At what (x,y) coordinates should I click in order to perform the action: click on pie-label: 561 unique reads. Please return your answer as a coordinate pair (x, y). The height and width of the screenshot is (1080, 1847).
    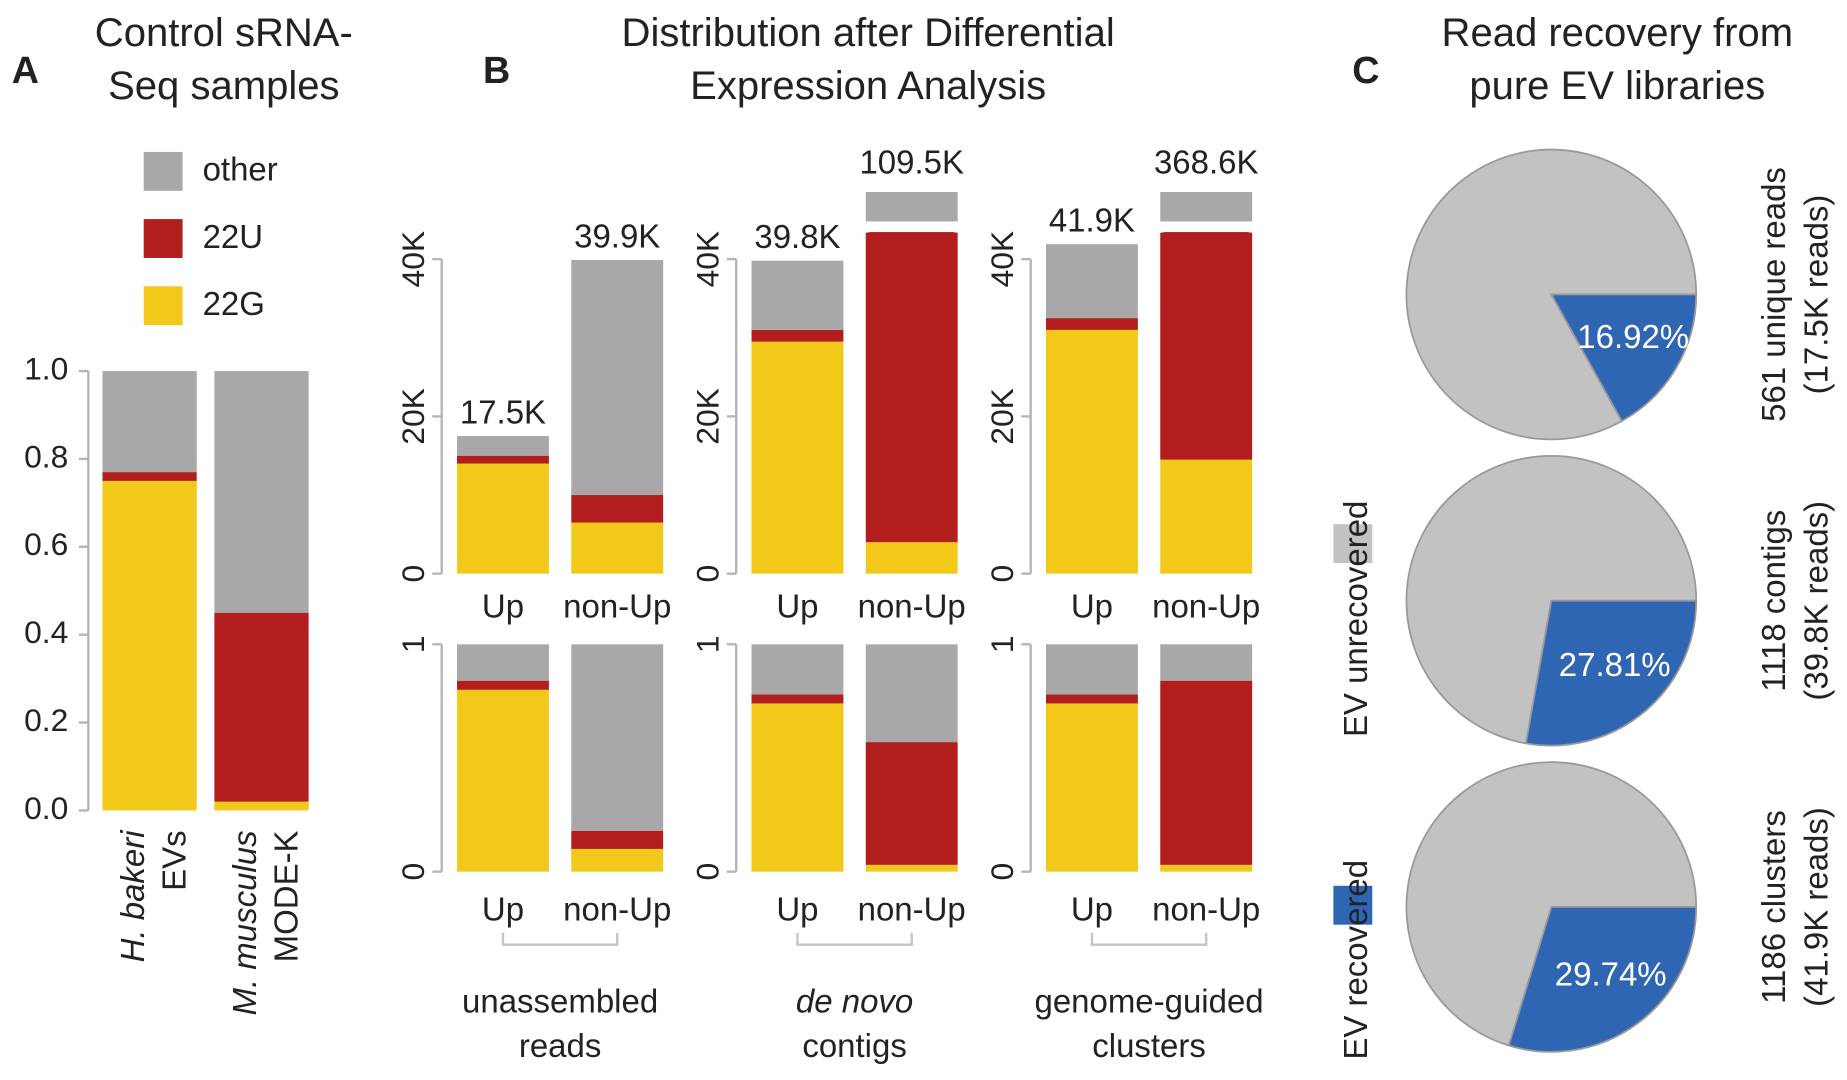
    Looking at the image, I should click on (1773, 294).